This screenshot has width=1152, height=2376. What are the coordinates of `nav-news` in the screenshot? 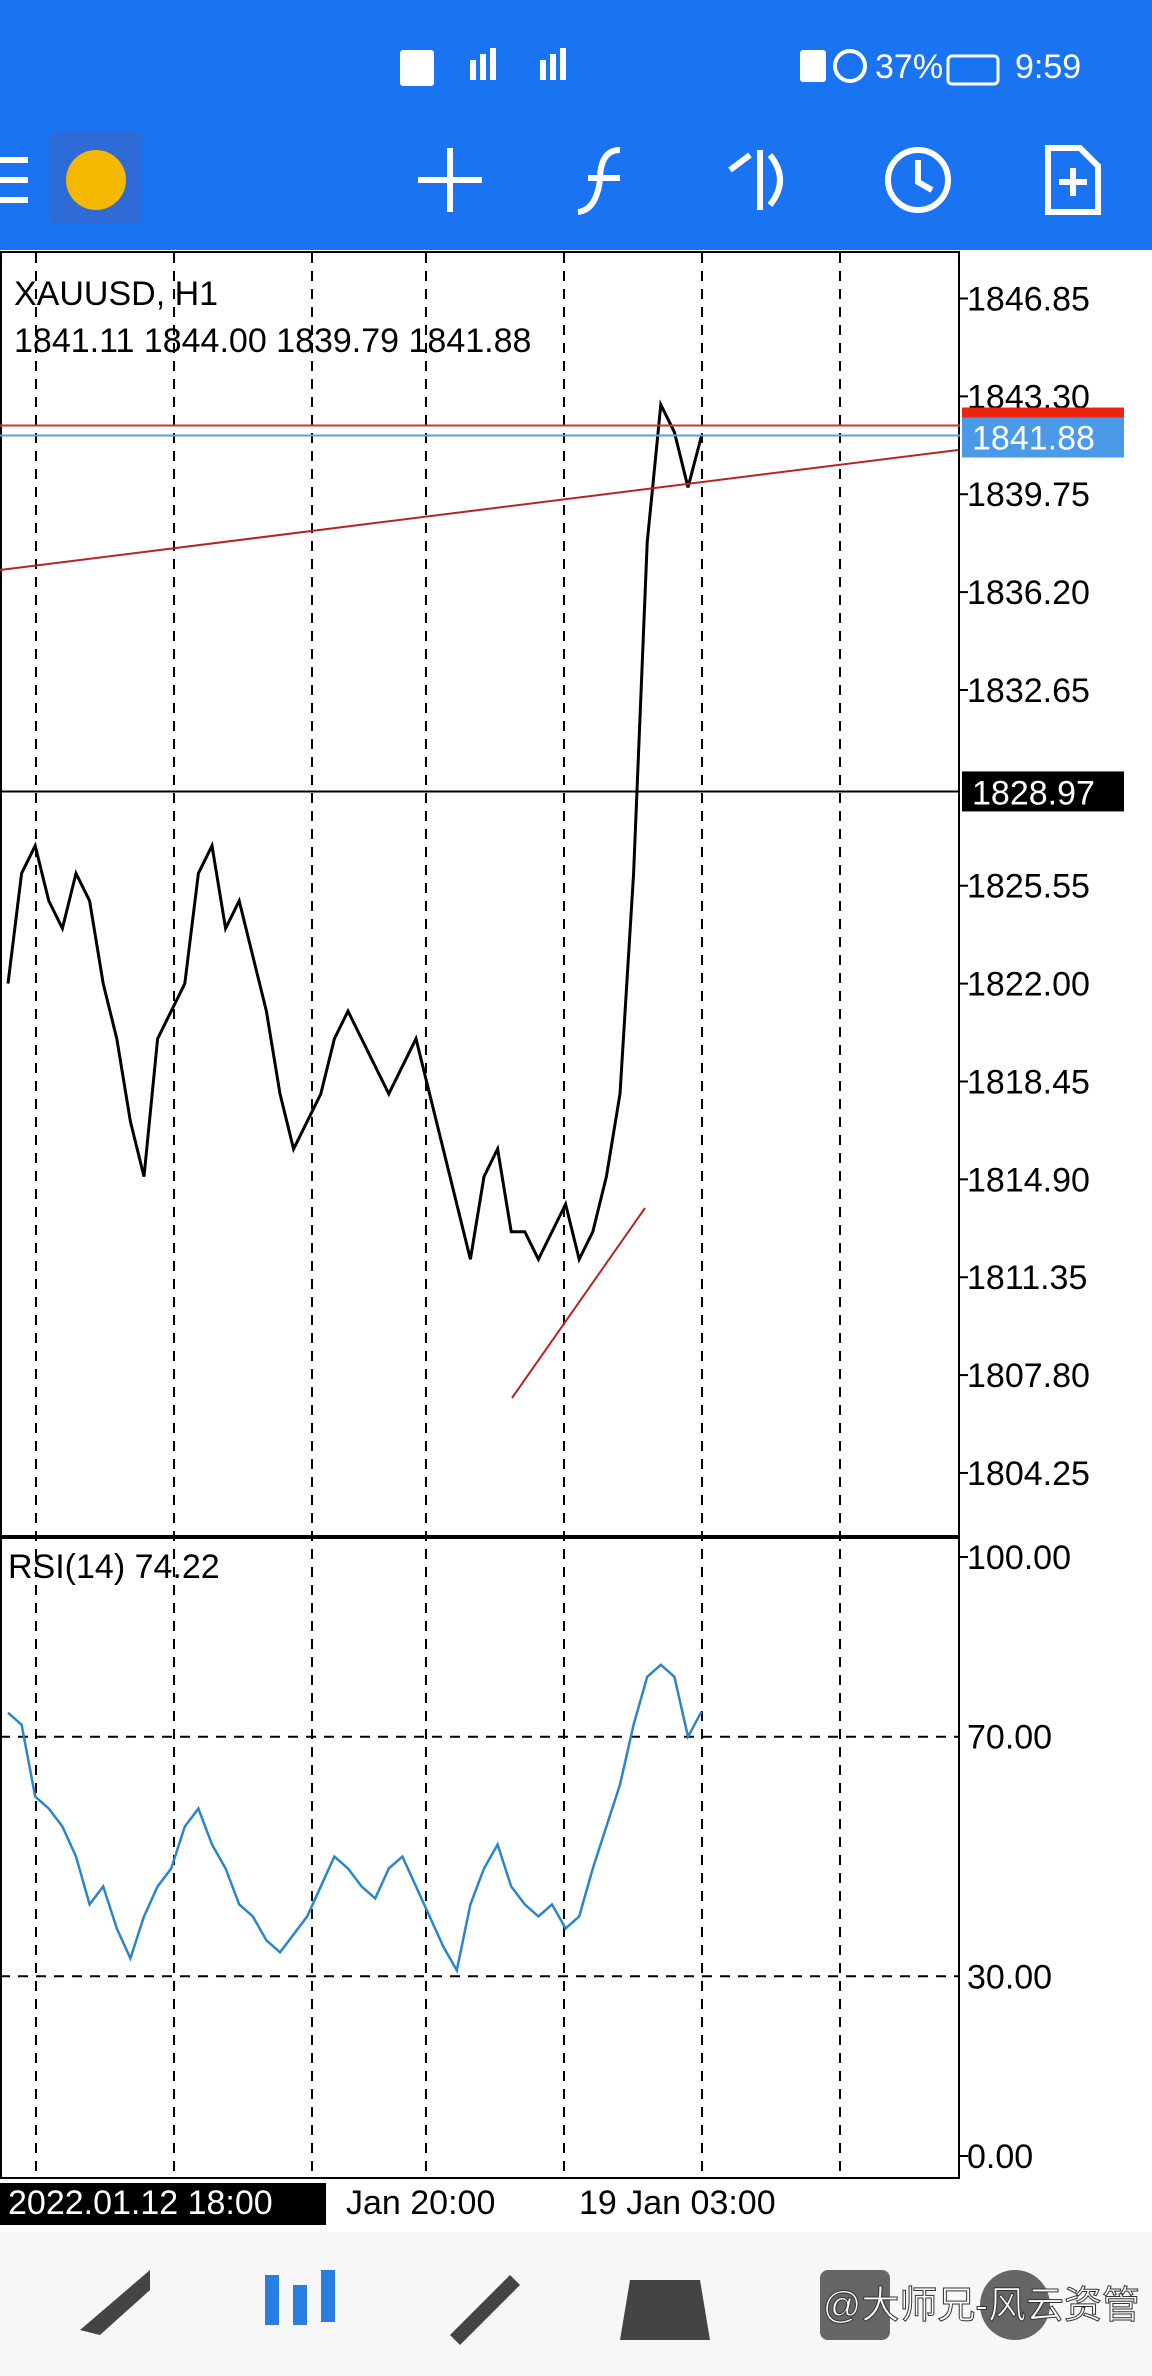 It's located at (855, 2305).